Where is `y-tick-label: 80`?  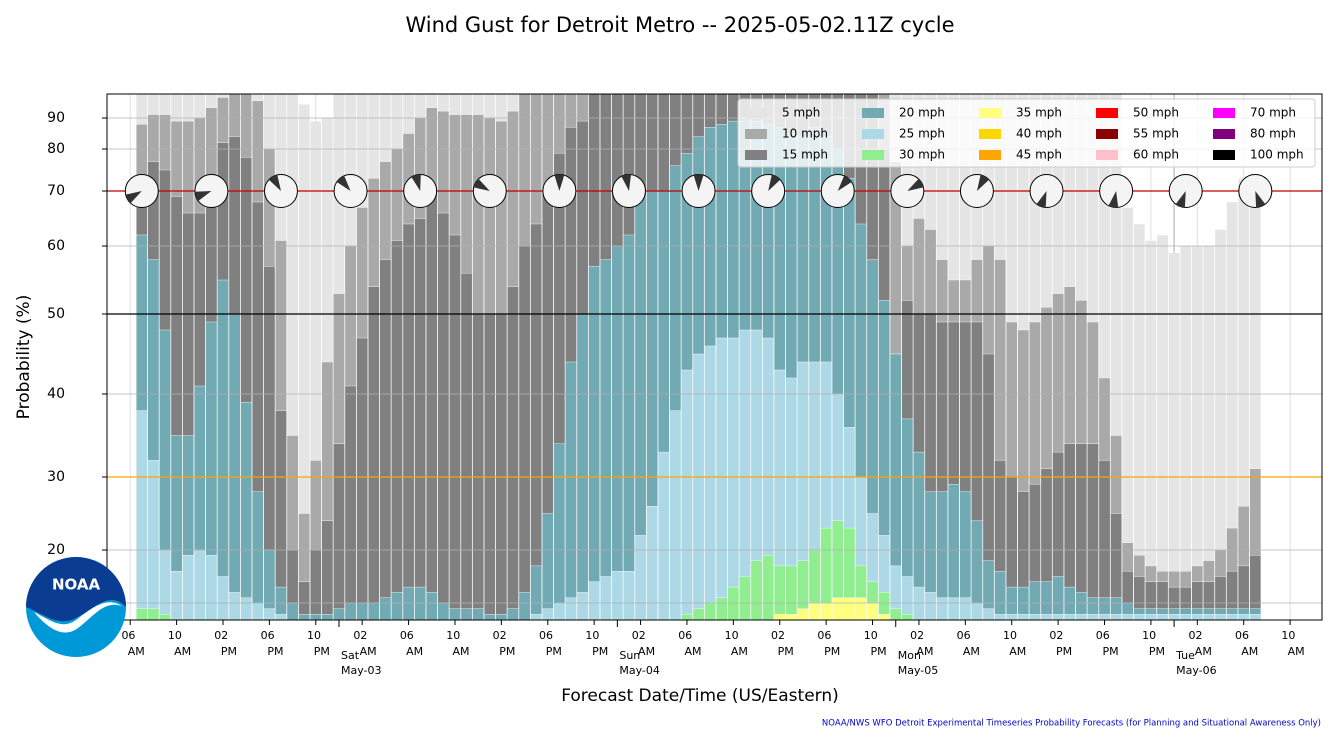 y-tick-label: 80 is located at coordinates (56, 149).